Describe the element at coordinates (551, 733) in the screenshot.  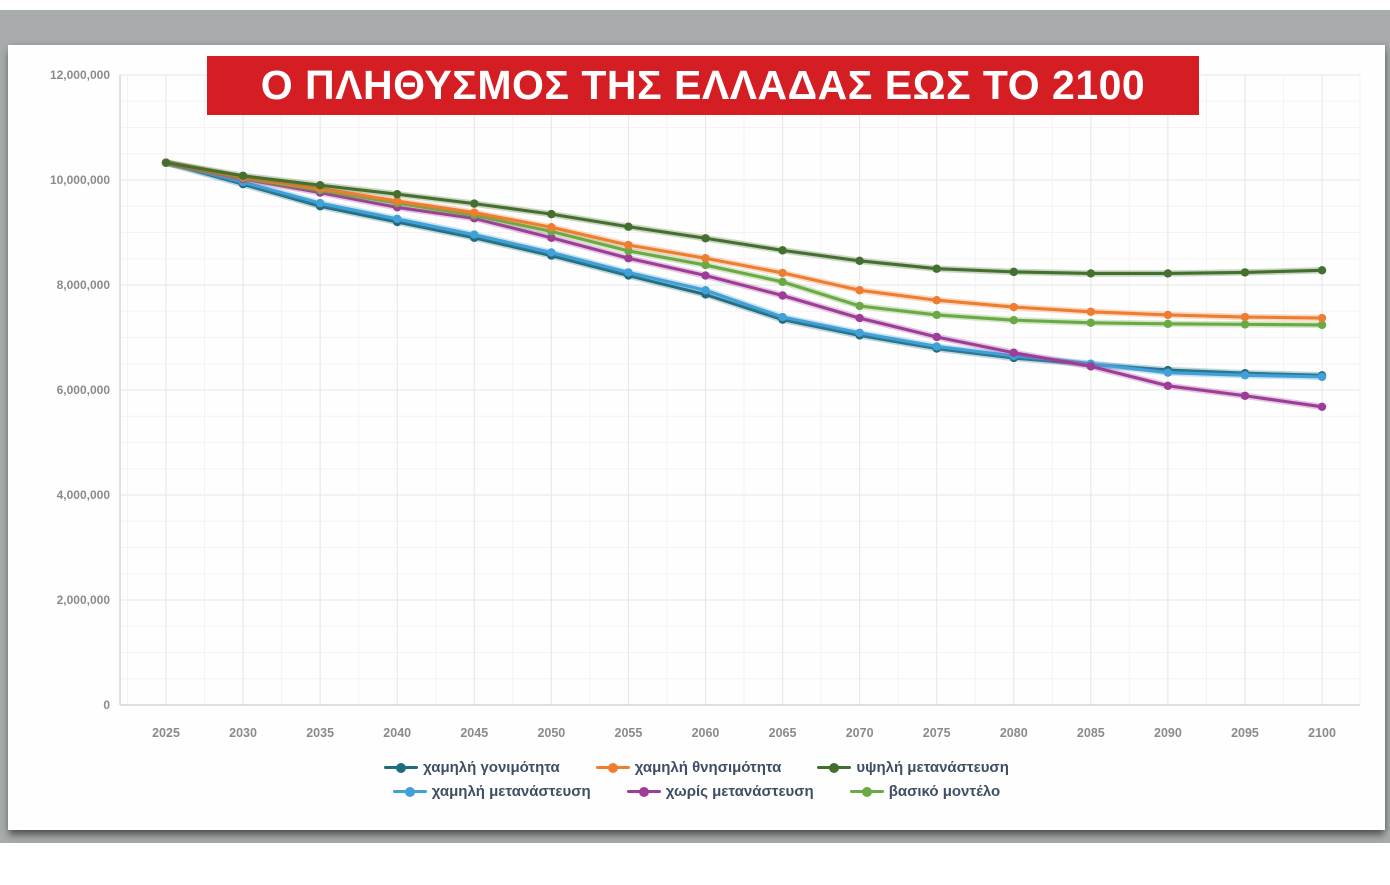
I see `x-tick-label: 2050` at that location.